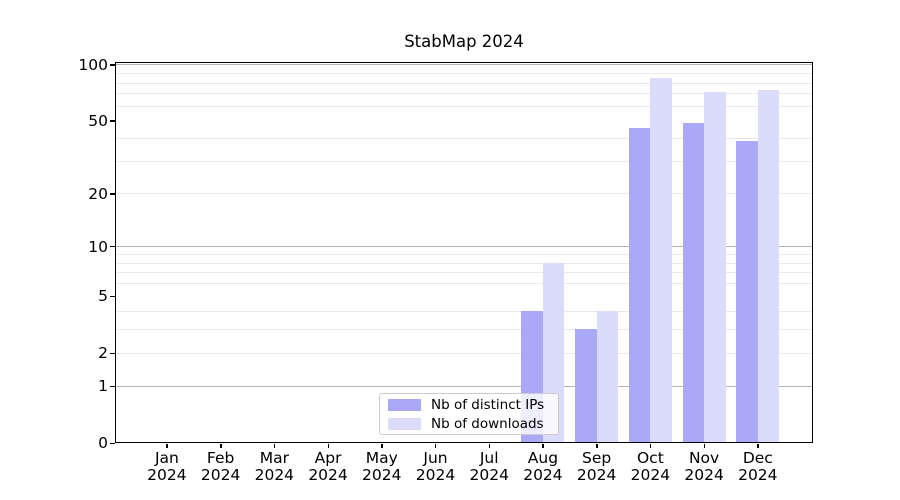  I want to click on x-tick-label: May 2024, so click(382, 467).